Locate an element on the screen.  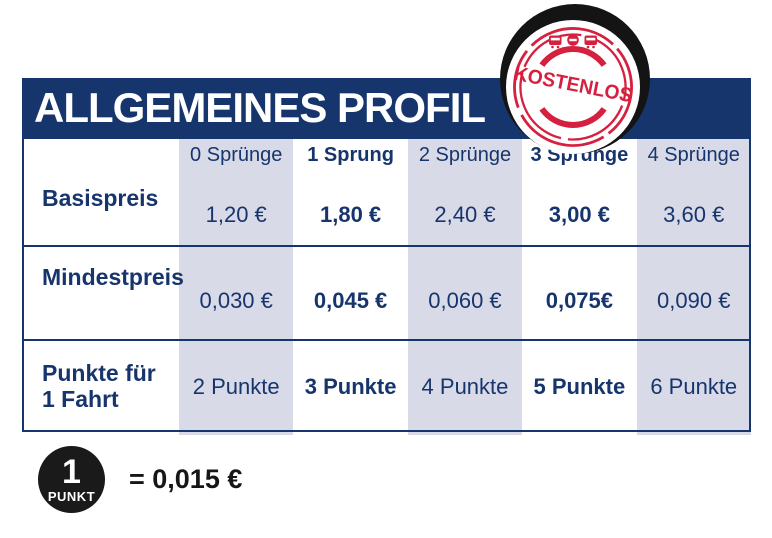
table-value: 0,060 € is located at coordinates (465, 300).